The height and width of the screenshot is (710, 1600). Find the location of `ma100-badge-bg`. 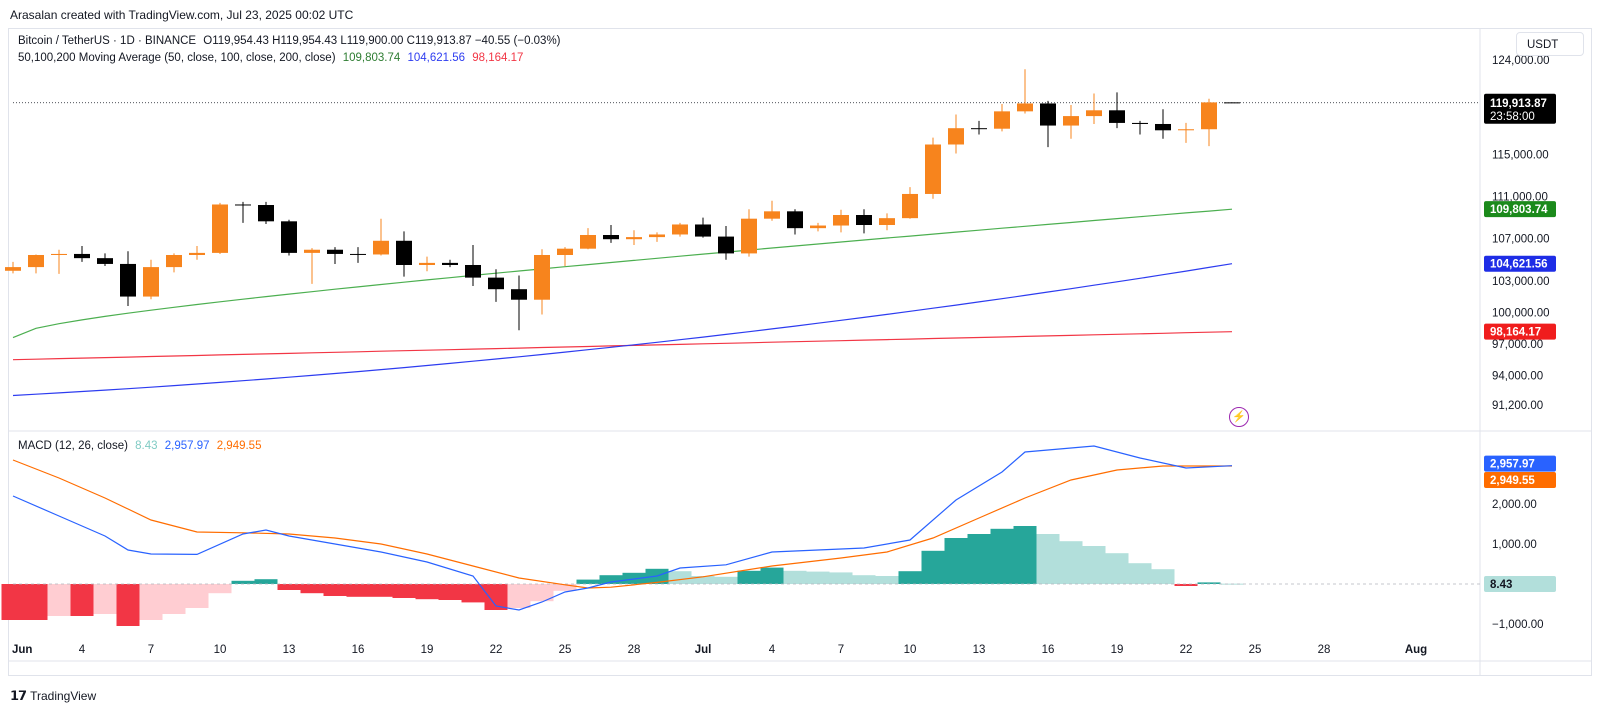

ma100-badge-bg is located at coordinates (1520, 263).